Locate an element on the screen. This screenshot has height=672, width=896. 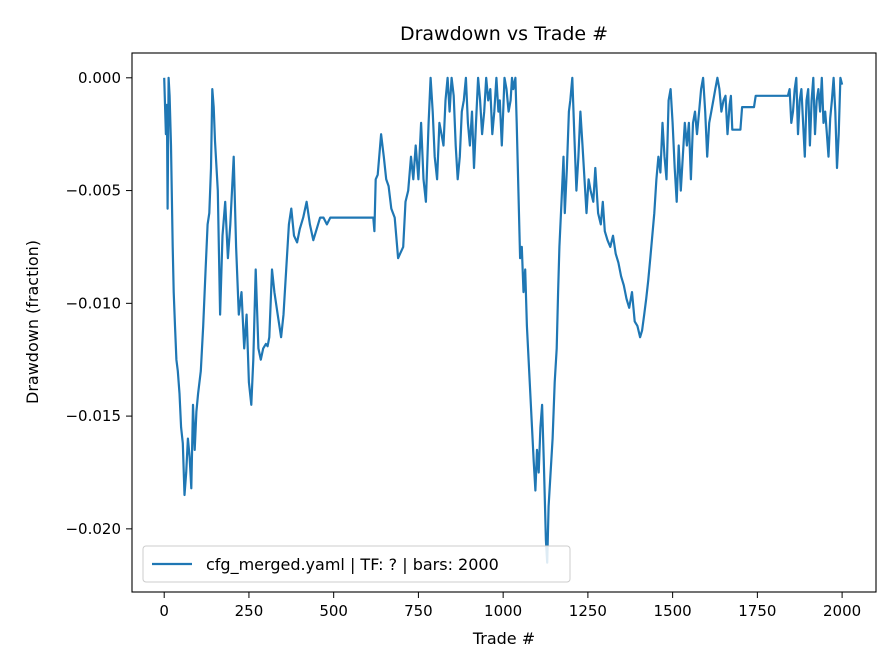
legend: cfg_merged.yaml | TF: ? | bars: 2000 is located at coordinates (356, 564).